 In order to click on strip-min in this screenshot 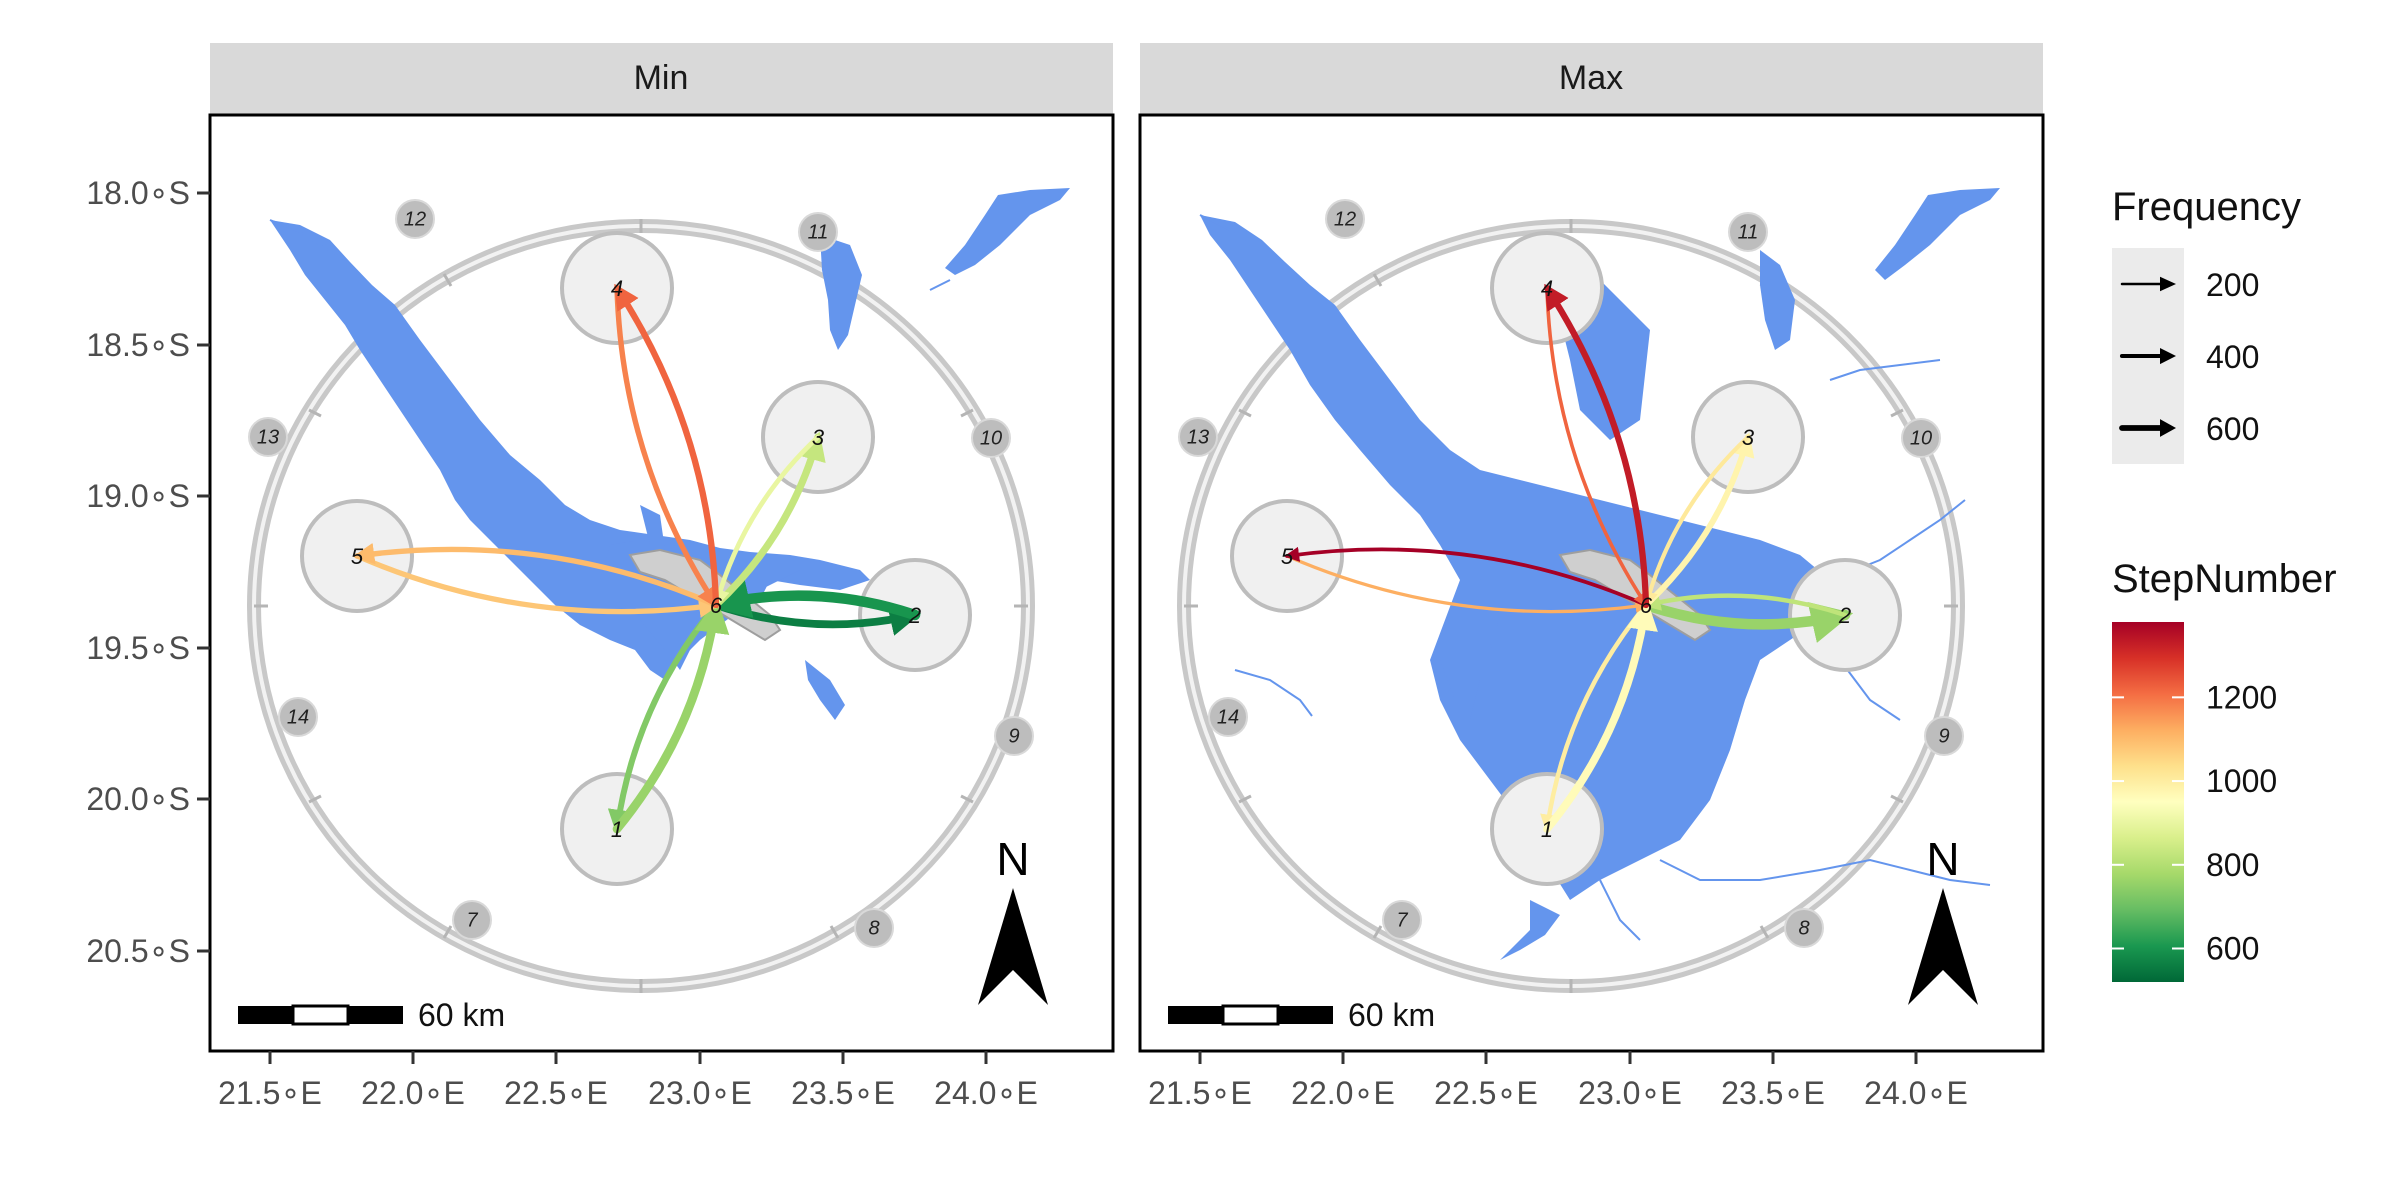, I will do `click(661, 79)`.